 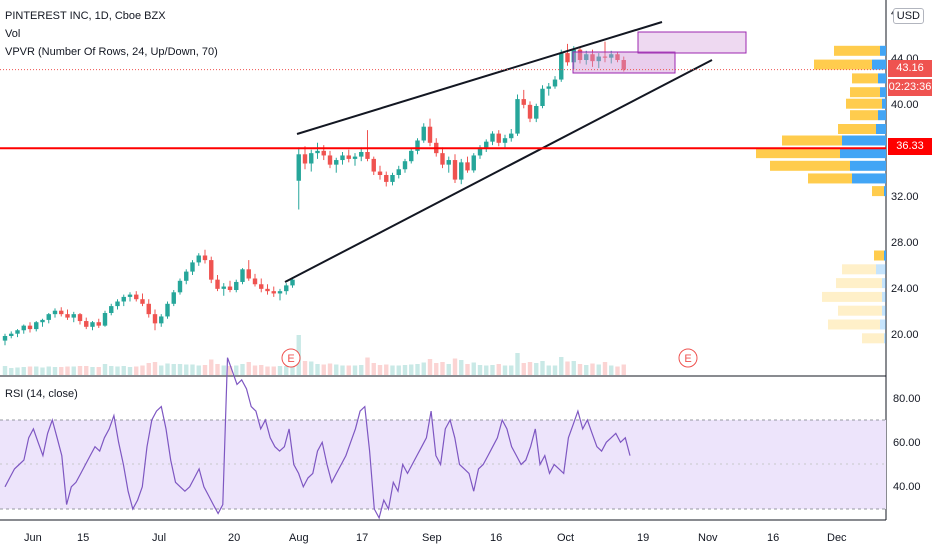 What do you see at coordinates (908, 16) in the screenshot?
I see `currency-badge: USD` at bounding box center [908, 16].